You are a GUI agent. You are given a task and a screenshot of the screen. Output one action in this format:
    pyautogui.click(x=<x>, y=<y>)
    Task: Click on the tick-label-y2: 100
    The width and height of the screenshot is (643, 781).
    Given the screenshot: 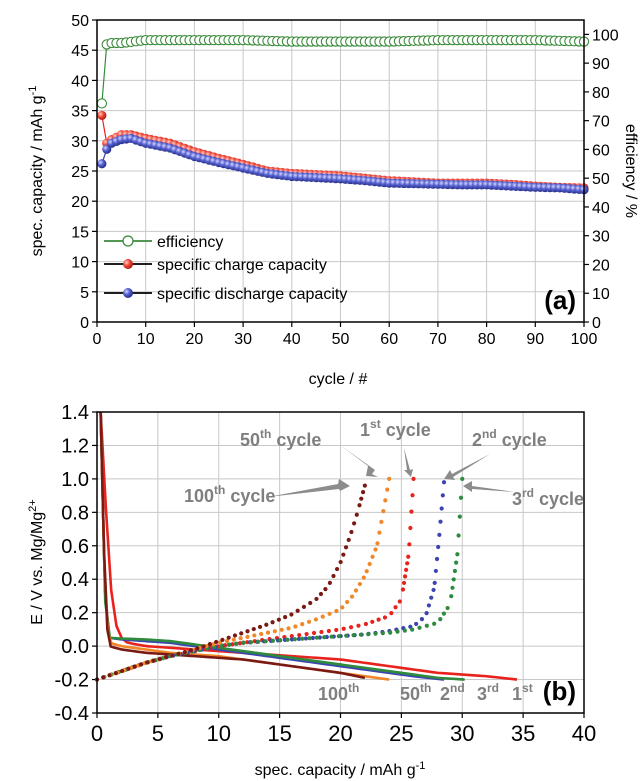 What is the action you would take?
    pyautogui.click(x=605, y=35)
    